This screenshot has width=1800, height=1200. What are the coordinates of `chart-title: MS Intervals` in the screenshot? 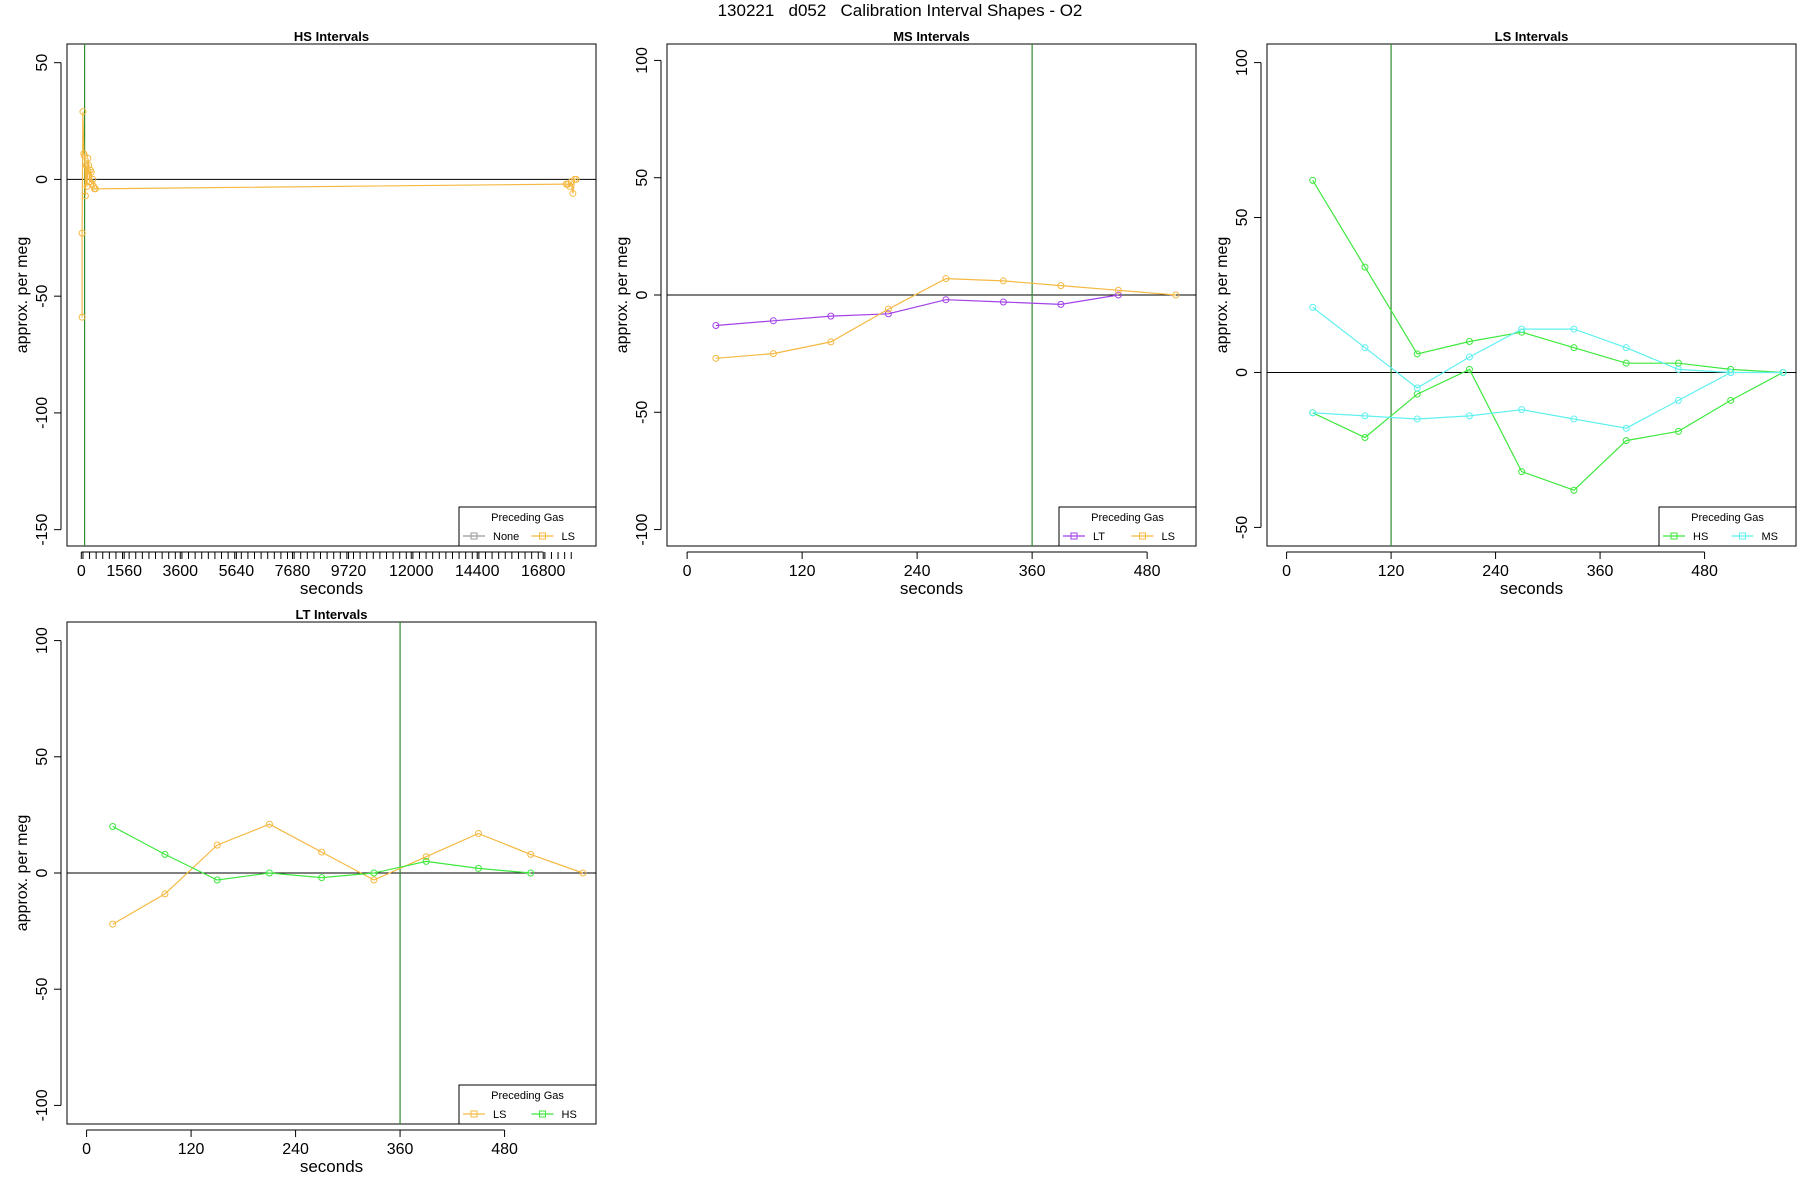 It's located at (931, 36).